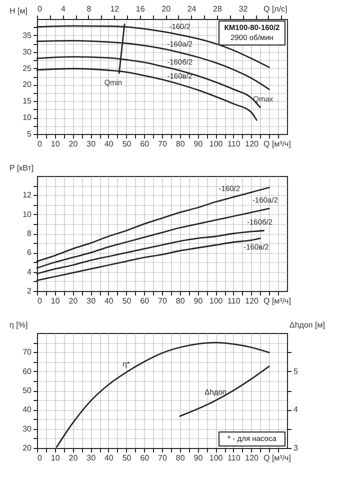 The width and height of the screenshot is (354, 500). Describe the element at coordinates (27, 409) in the screenshot. I see `y-tick-label: 40` at that location.